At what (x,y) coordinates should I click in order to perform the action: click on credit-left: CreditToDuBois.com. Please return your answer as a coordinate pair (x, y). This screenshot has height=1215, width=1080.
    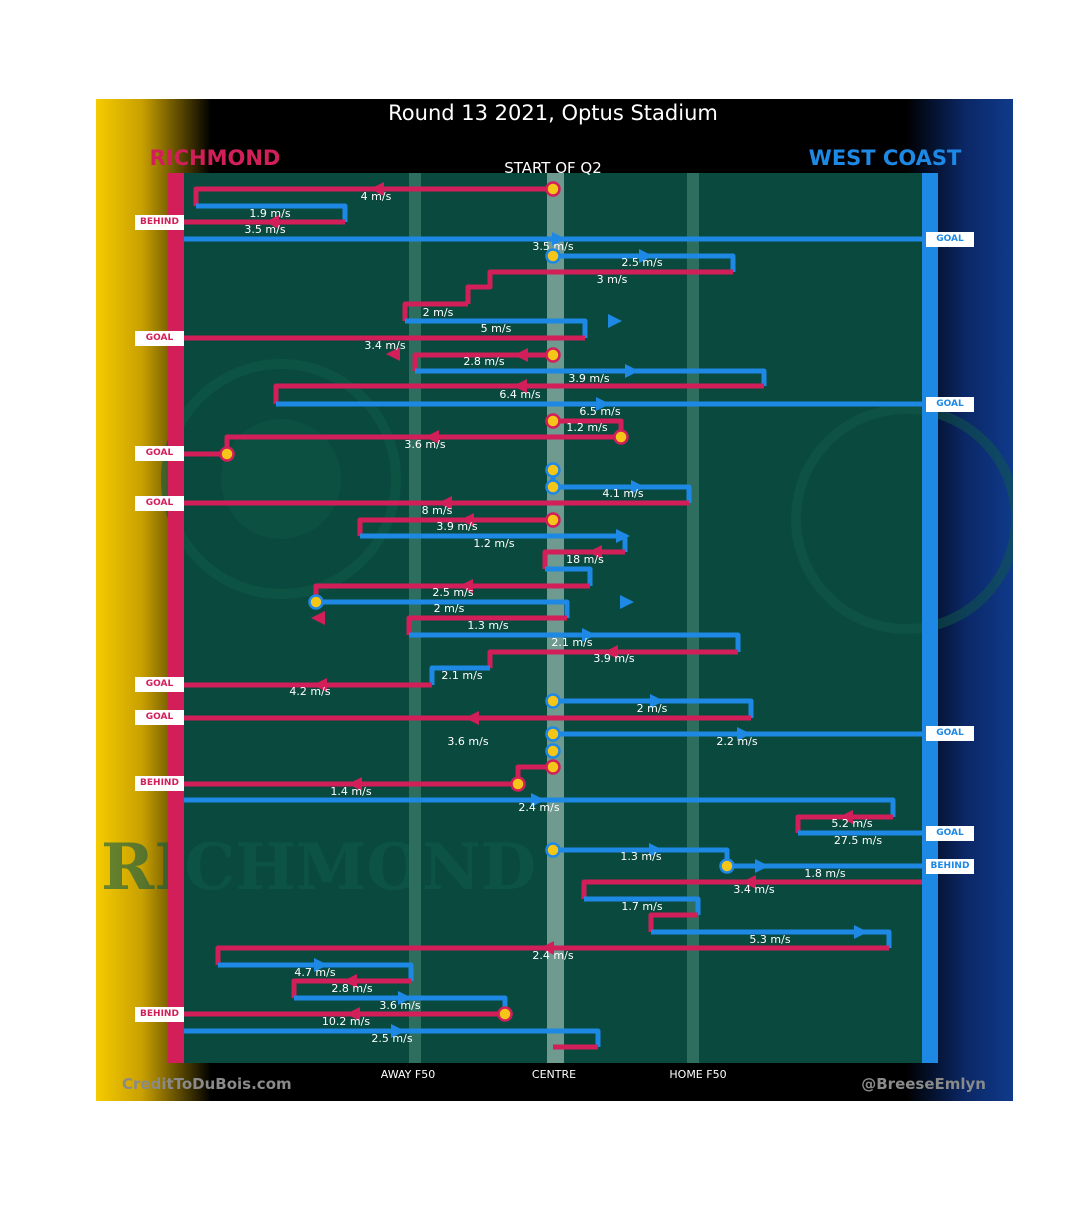
    Looking at the image, I should click on (207, 1084).